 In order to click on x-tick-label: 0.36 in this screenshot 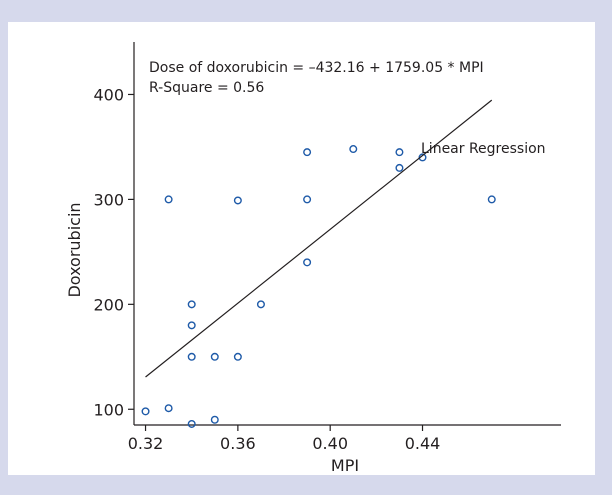, I will do `click(238, 443)`.